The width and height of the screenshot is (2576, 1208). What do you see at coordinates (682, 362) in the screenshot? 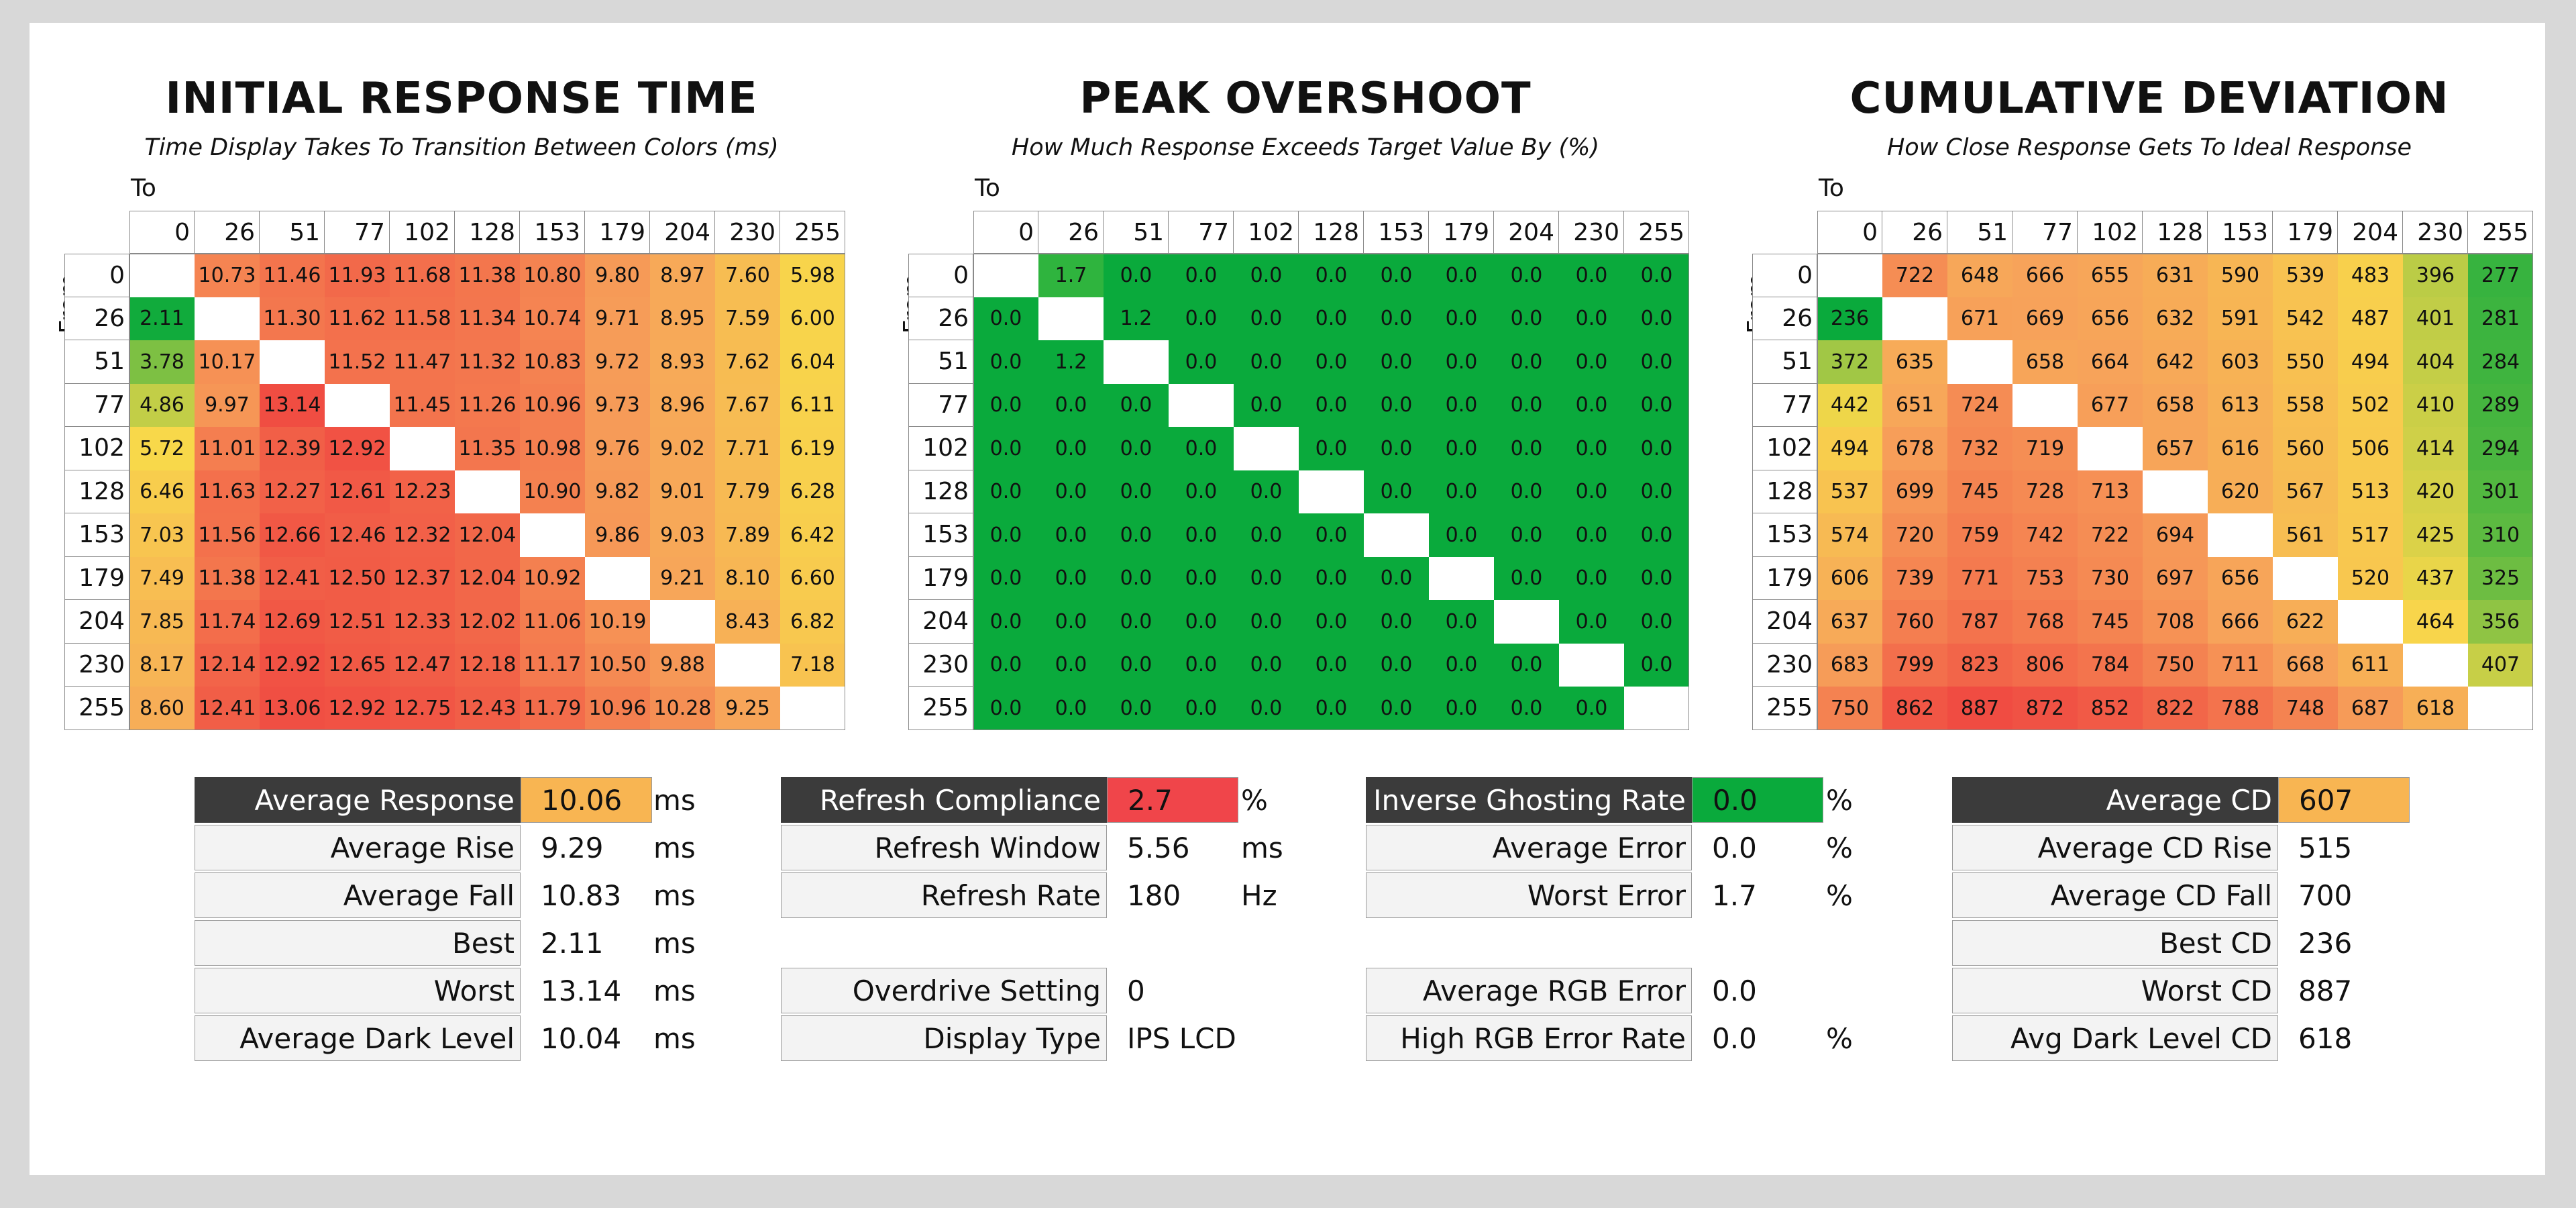
I see `heatmap-cell: 8.93` at bounding box center [682, 362].